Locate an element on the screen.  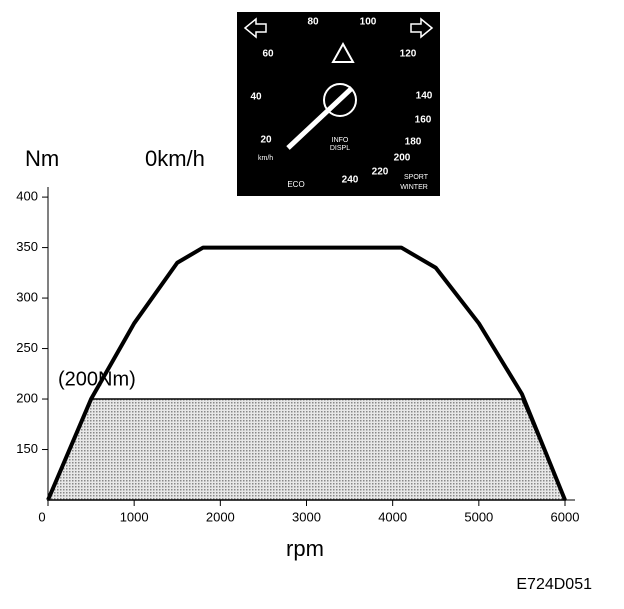
x-tick-label: 2000 is located at coordinates (220, 516).